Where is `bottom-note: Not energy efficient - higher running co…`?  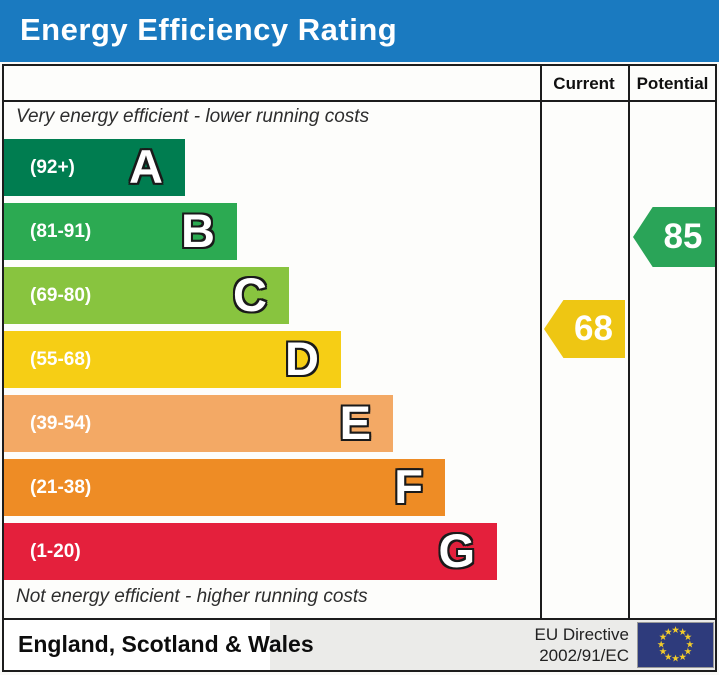 bottom-note: Not energy efficient - higher running co… is located at coordinates (192, 596).